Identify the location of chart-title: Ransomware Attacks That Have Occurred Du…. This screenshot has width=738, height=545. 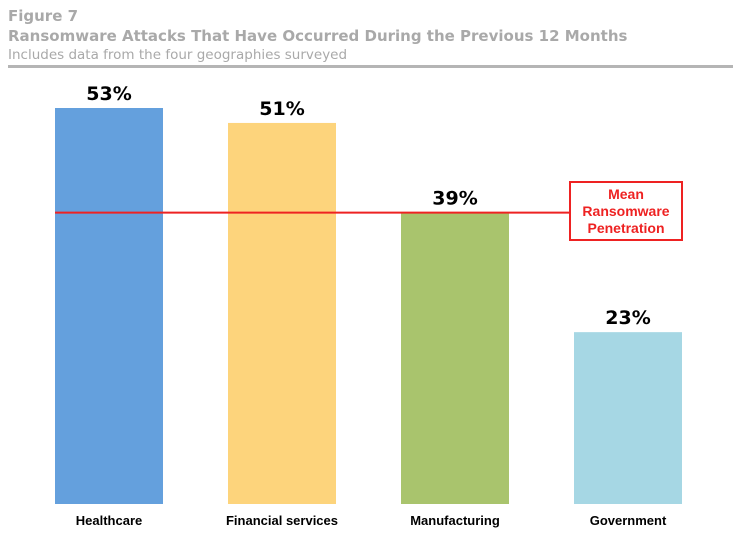
(318, 36).